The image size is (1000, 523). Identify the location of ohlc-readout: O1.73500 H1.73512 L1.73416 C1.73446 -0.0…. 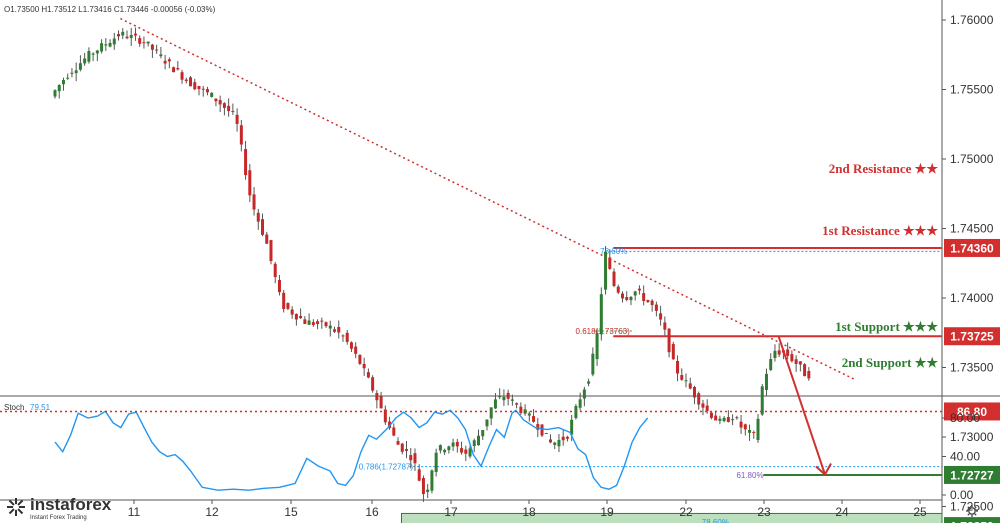
(110, 9).